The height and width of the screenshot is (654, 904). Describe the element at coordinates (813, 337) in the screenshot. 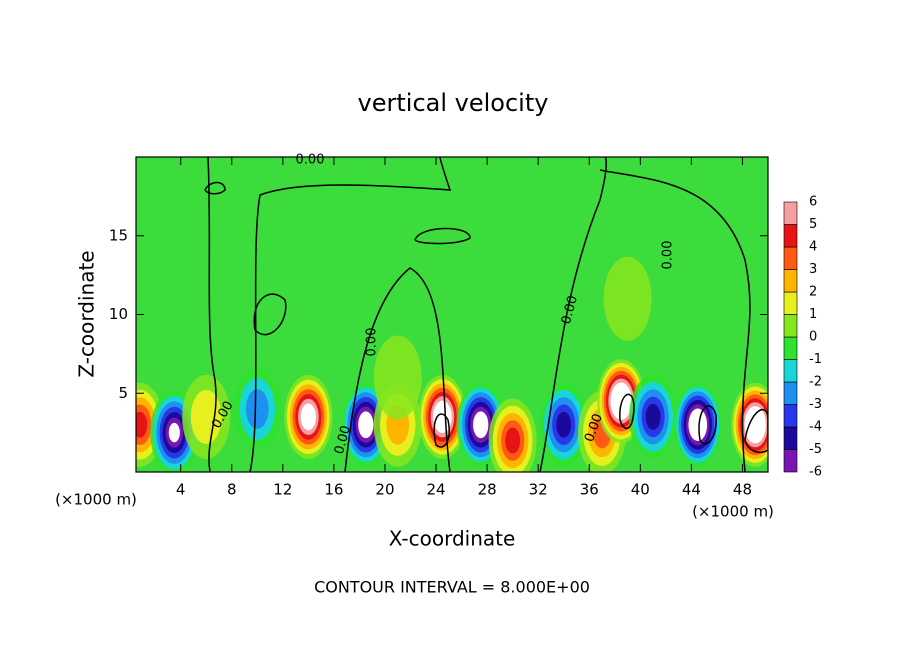

I see `colorbar-label: 0` at that location.